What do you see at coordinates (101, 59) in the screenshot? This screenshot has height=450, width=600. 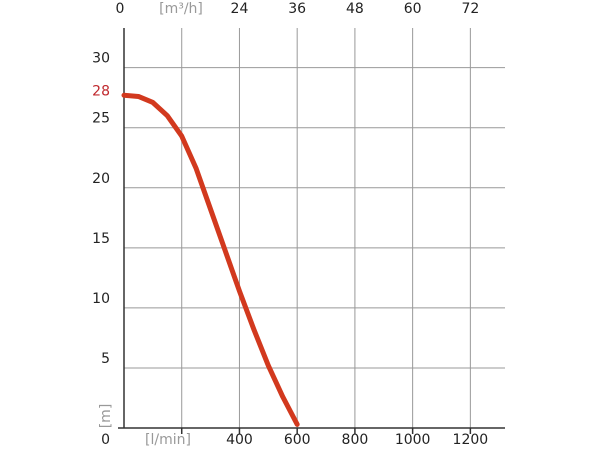 I see `y-tick-label: 30` at bounding box center [101, 59].